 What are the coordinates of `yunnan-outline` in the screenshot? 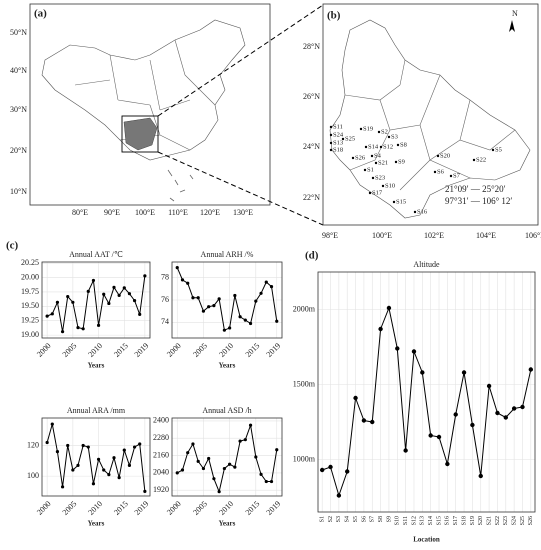 It's located at (430, 119).